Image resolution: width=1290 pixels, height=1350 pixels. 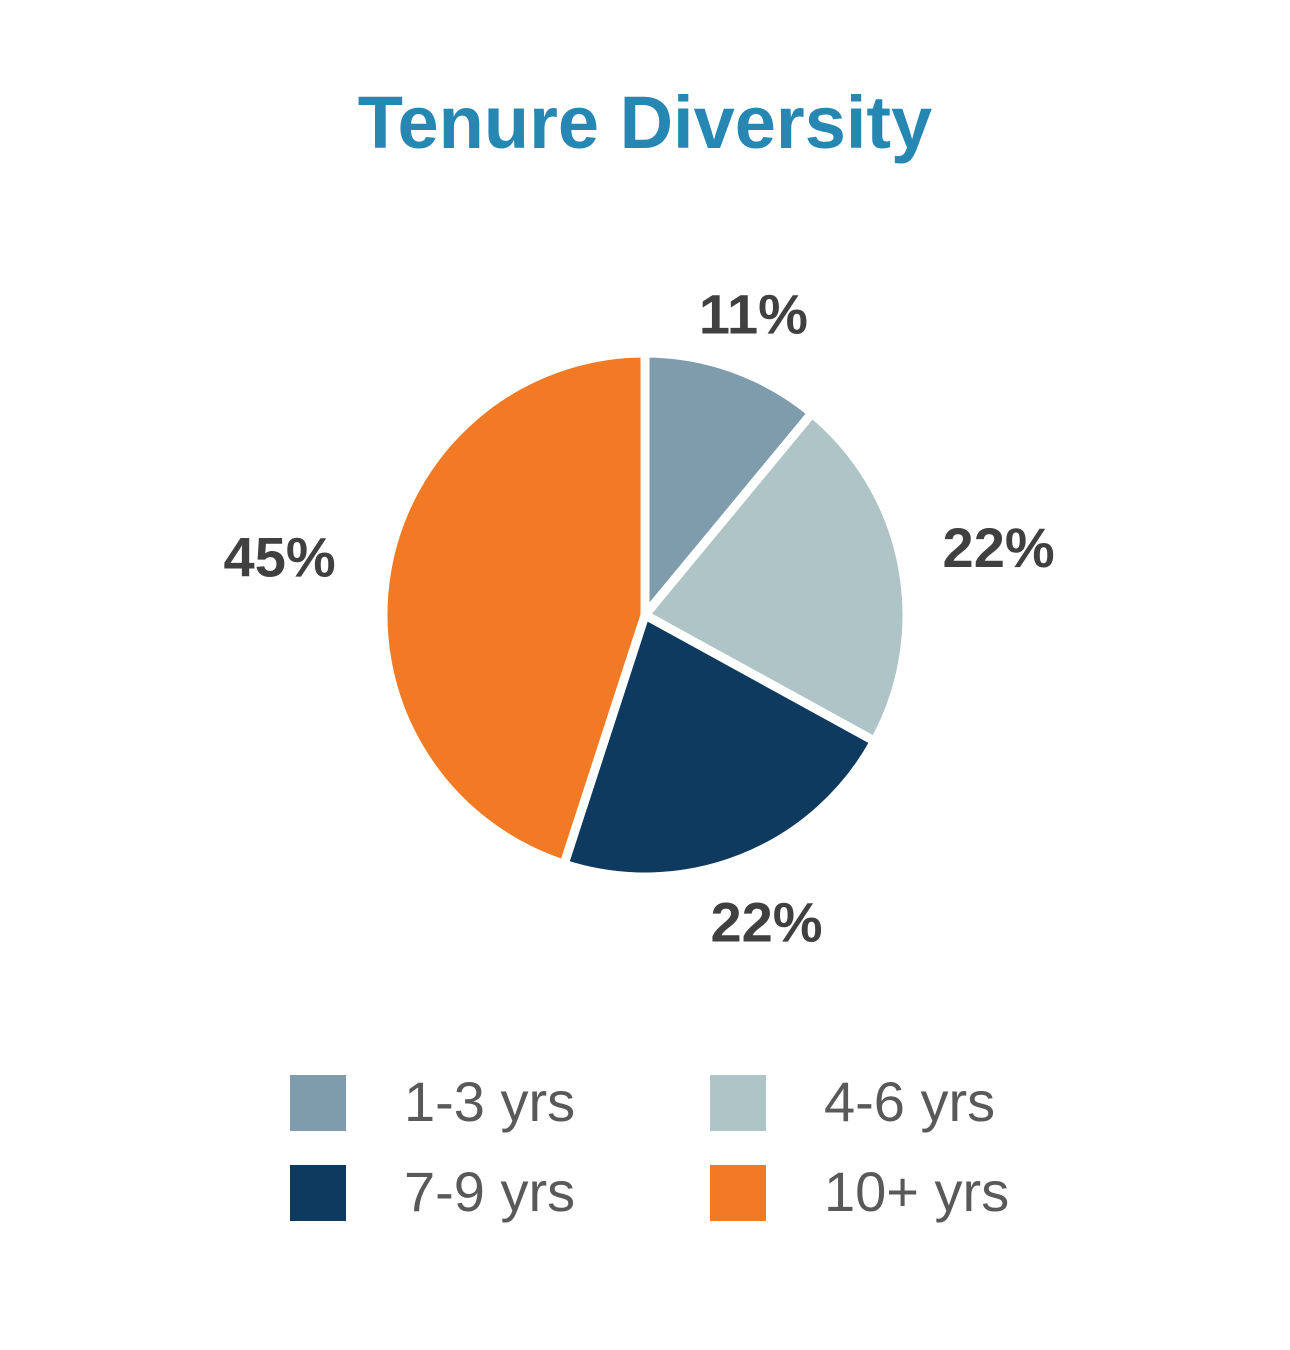 I want to click on legend-swatch-10-plus-yrs, so click(x=738, y=1193).